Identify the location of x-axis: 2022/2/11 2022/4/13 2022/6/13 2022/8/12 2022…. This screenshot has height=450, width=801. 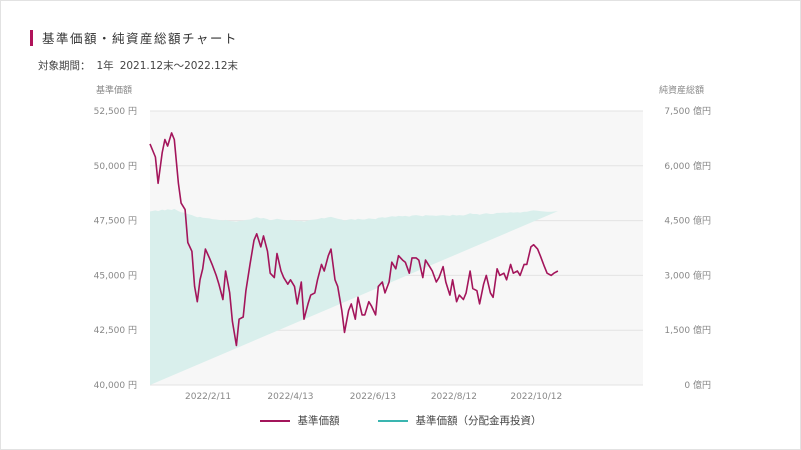
(373, 397).